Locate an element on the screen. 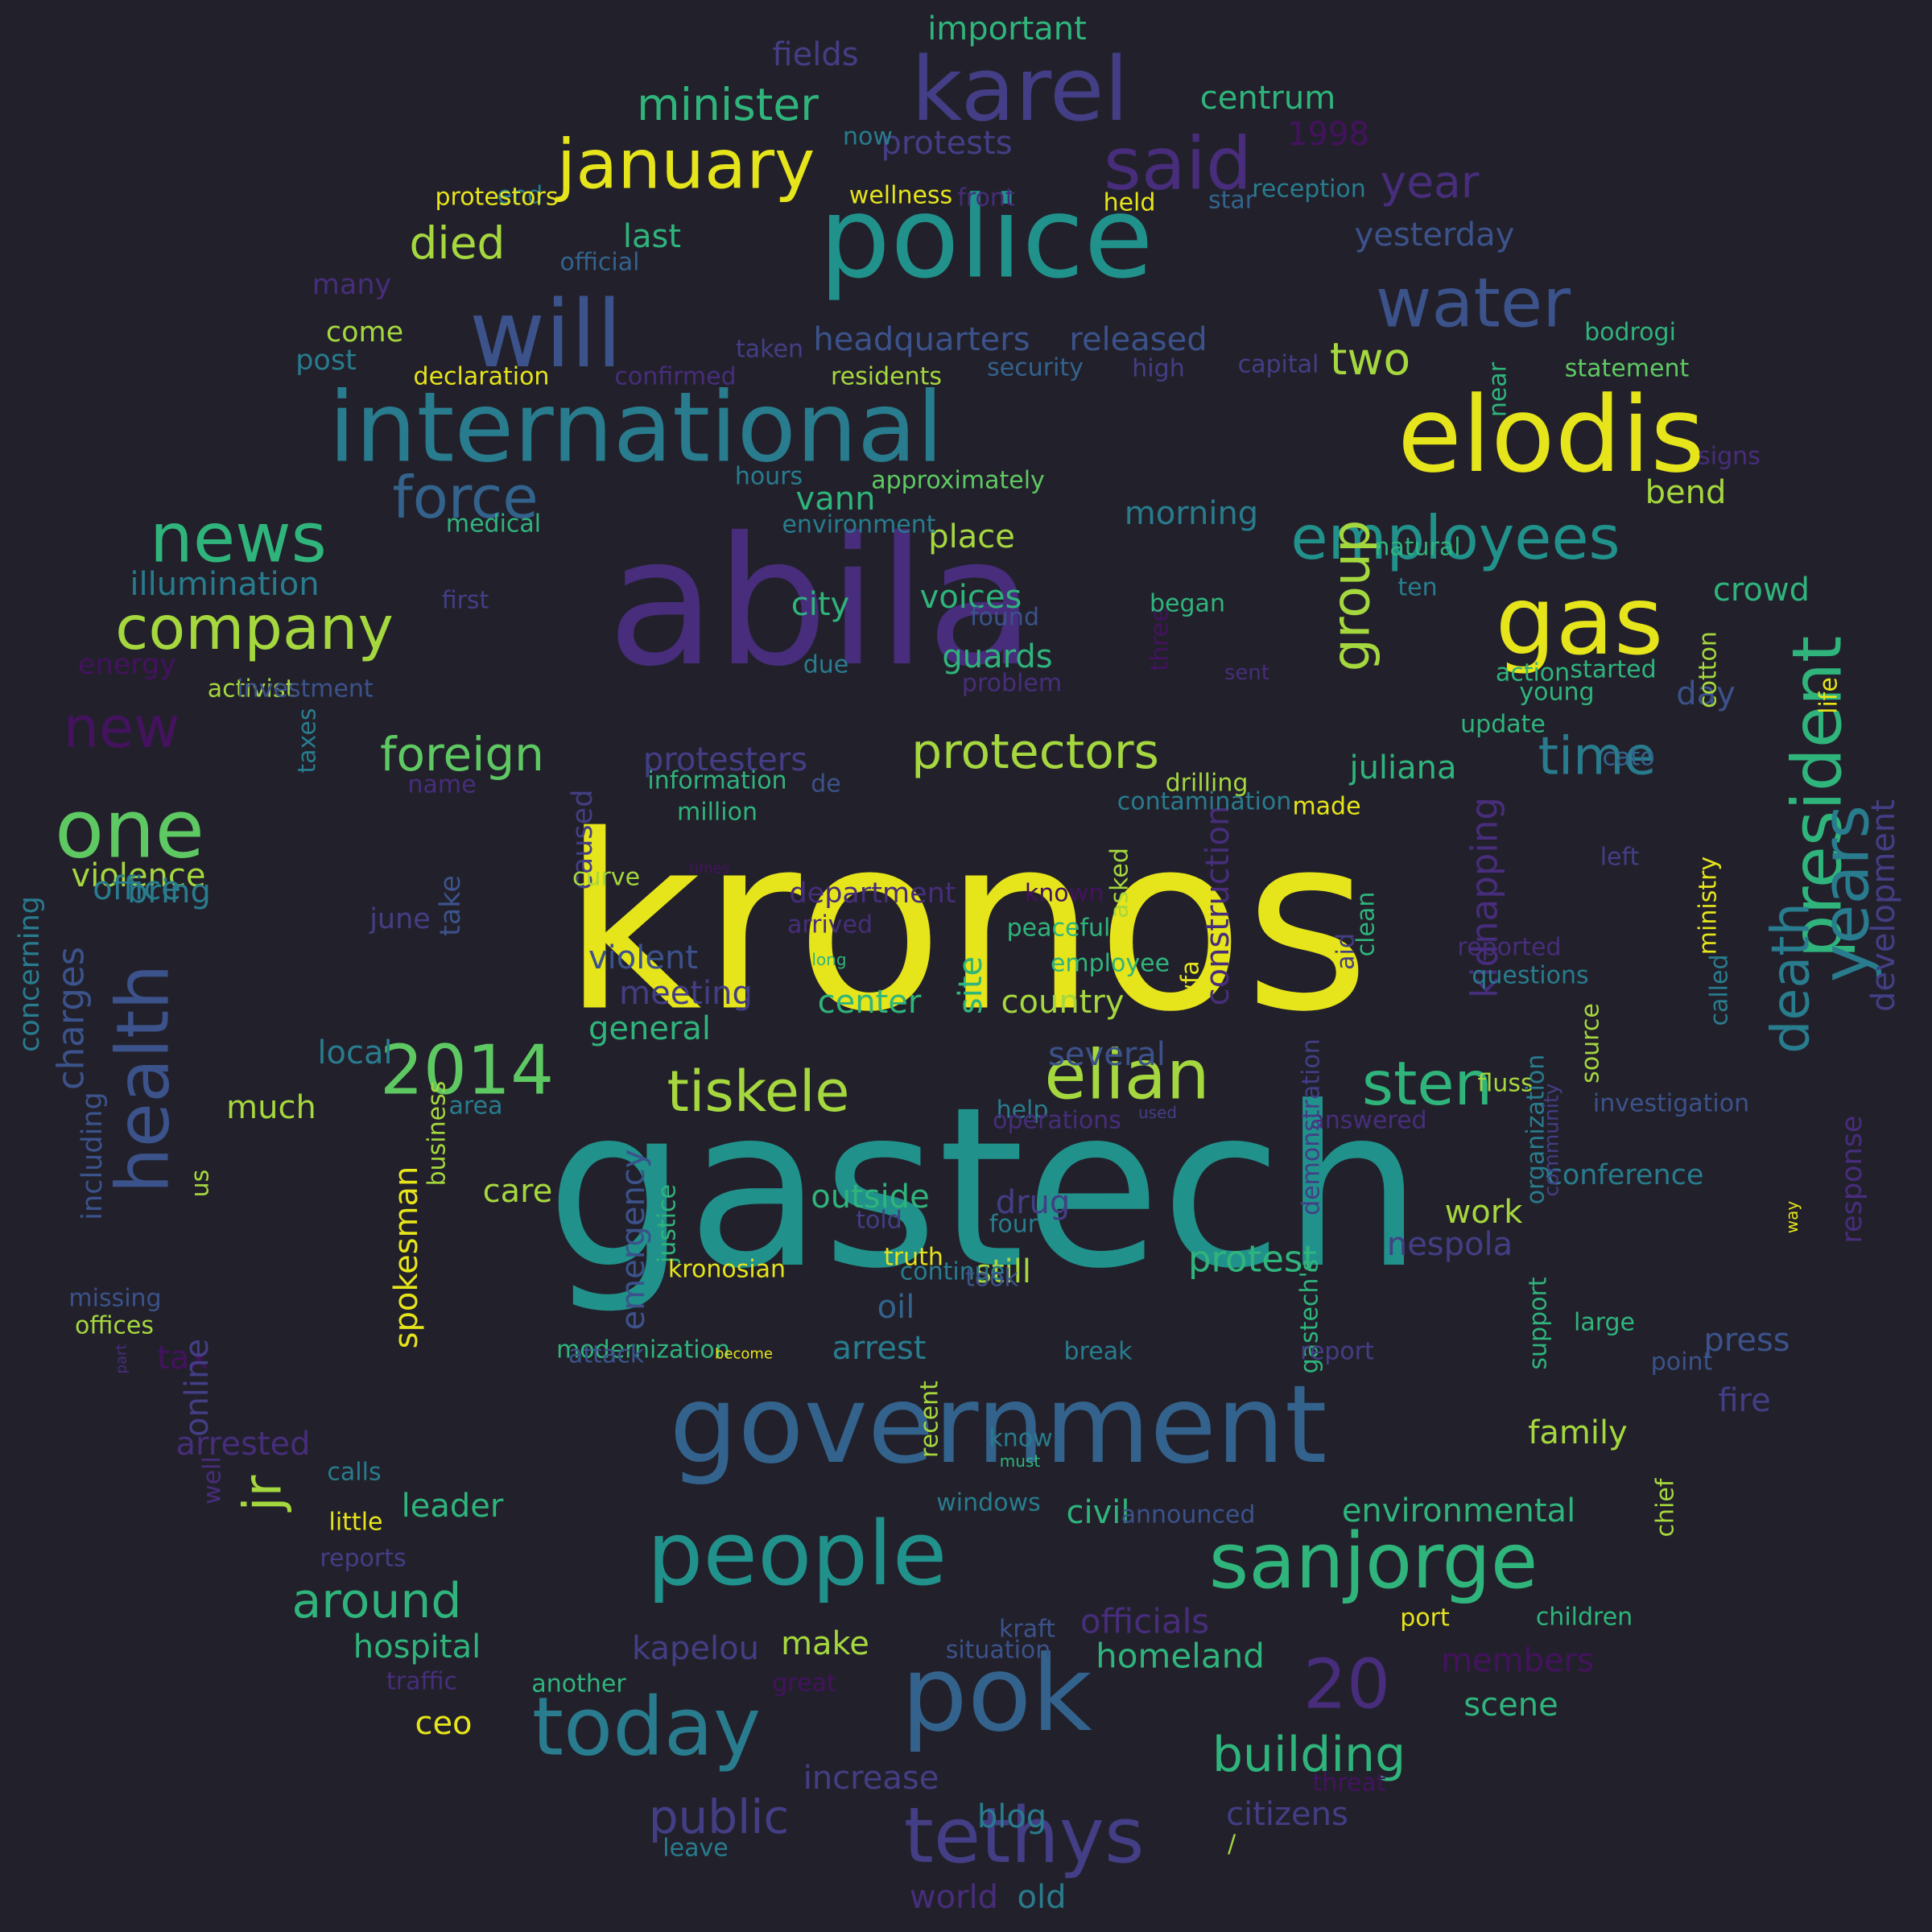  cloud-word: 1998 is located at coordinates (1328, 134).